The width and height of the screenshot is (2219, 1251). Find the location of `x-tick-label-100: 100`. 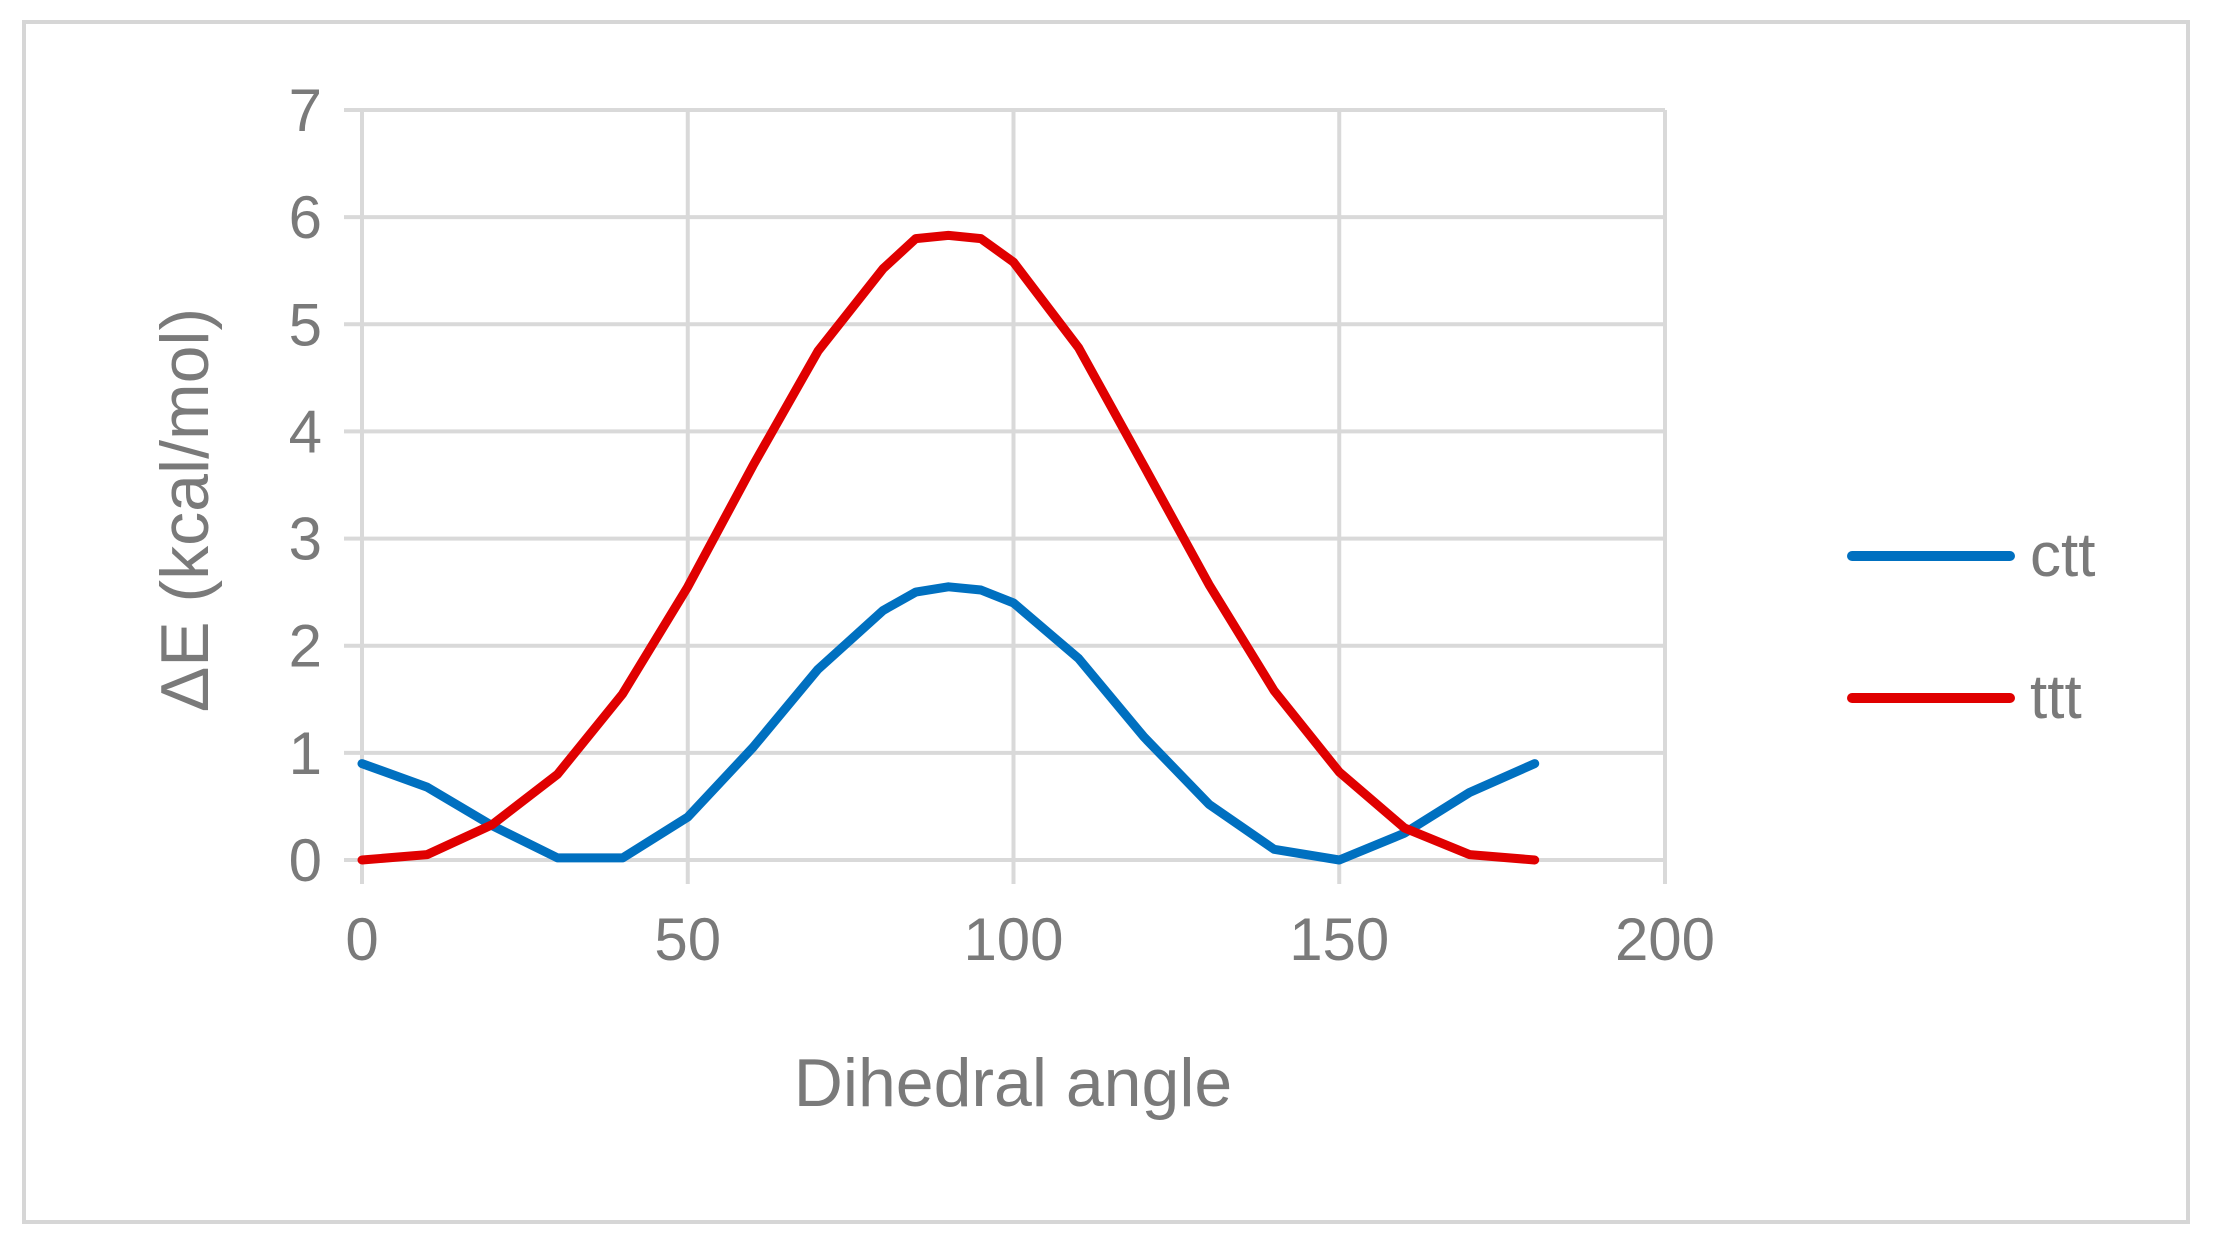

x-tick-label-100: 100 is located at coordinates (1013, 939).